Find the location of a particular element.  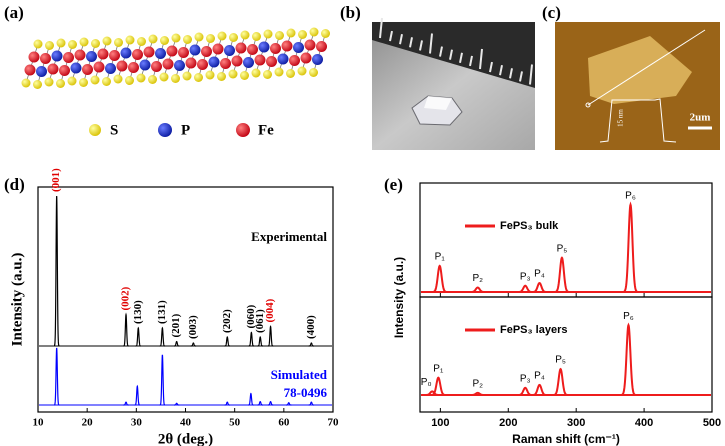

peak-label: (001) is located at coordinates (56, 180).